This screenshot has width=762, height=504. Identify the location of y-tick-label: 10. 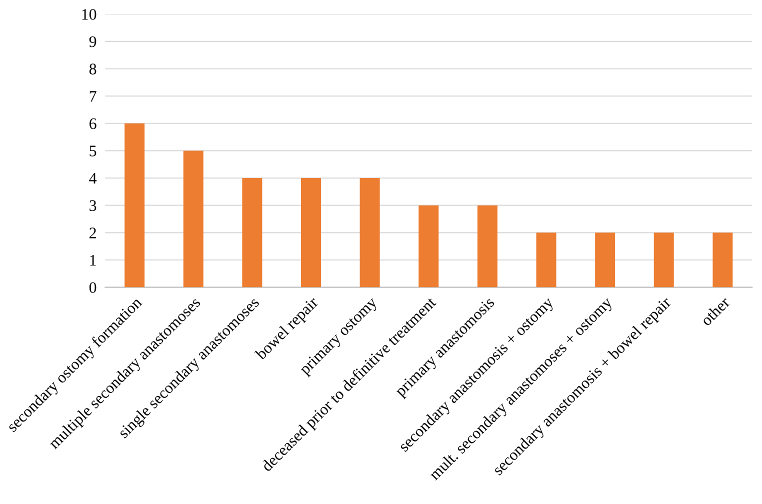
(89, 14).